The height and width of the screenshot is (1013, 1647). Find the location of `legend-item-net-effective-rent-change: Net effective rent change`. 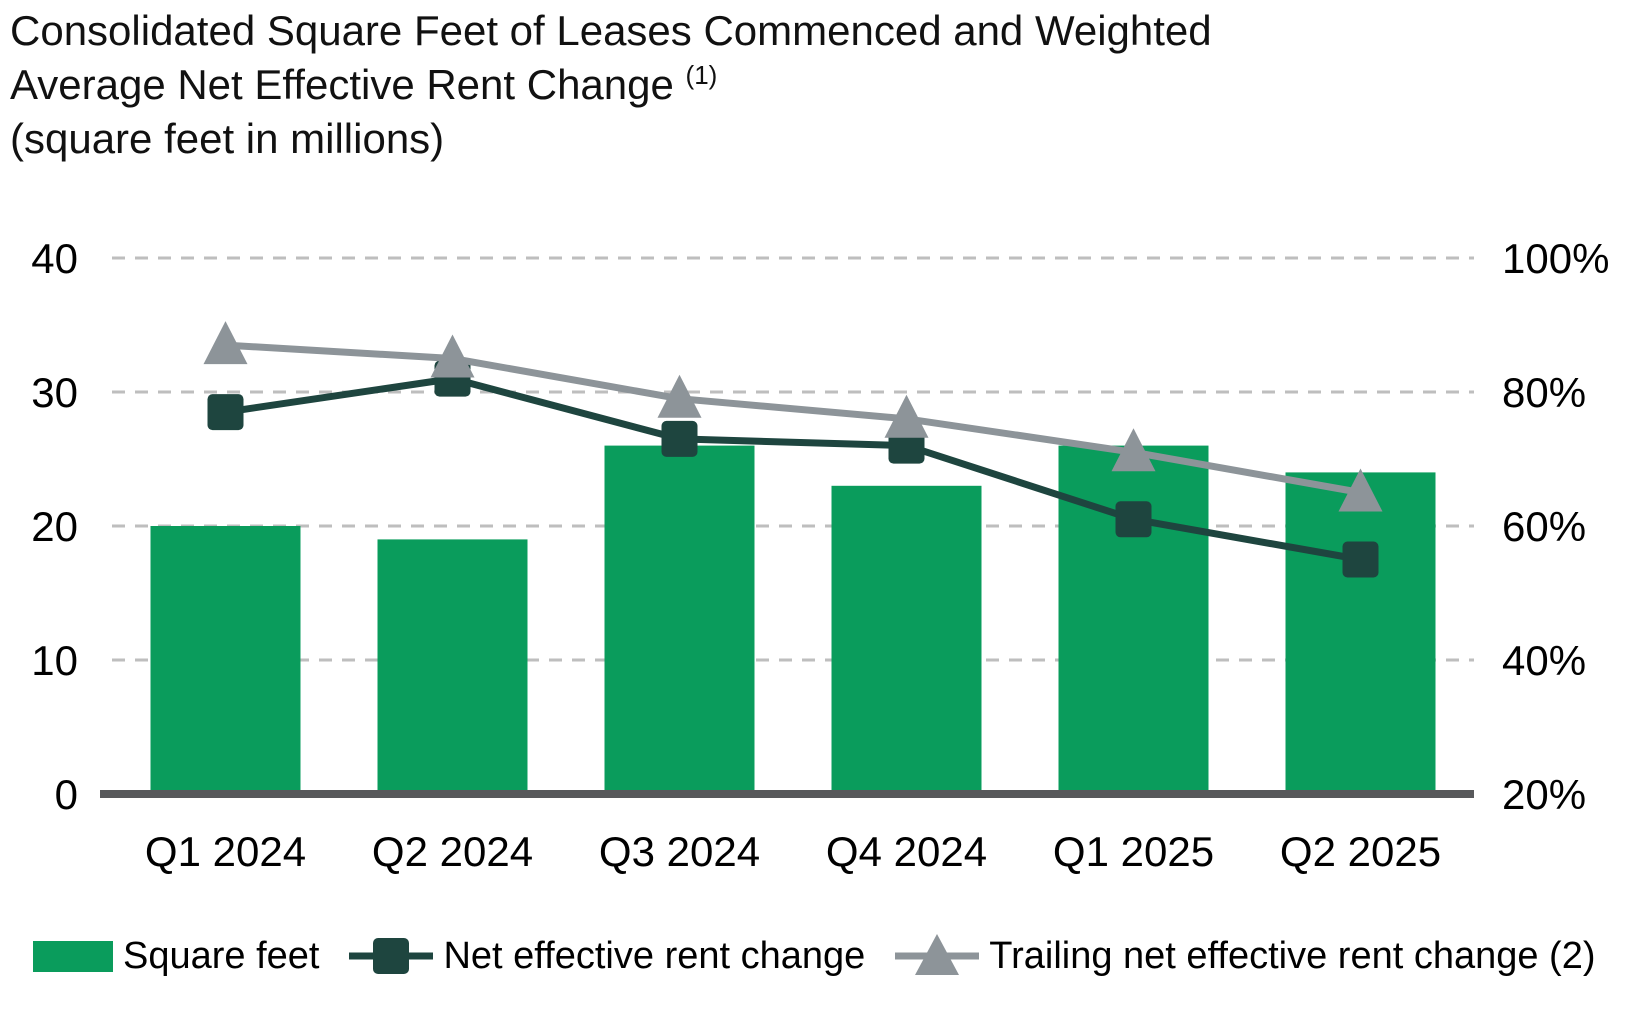

legend-item-net-effective-rent-change: Net effective rent change is located at coordinates (607, 956).